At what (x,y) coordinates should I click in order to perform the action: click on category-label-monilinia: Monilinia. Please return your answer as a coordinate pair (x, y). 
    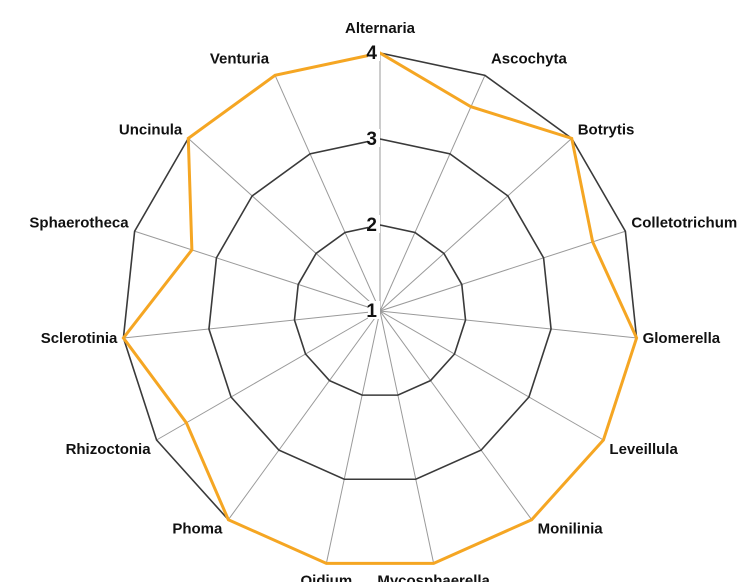
    Looking at the image, I should click on (571, 529).